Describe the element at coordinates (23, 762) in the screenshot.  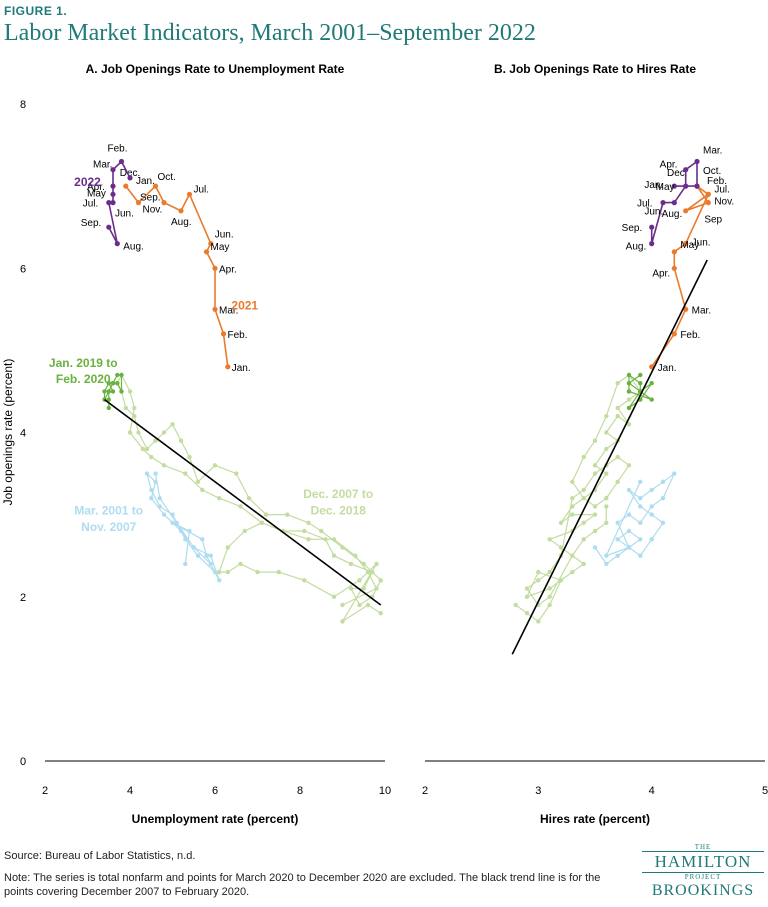
I see `y-tick-label: 0` at that location.